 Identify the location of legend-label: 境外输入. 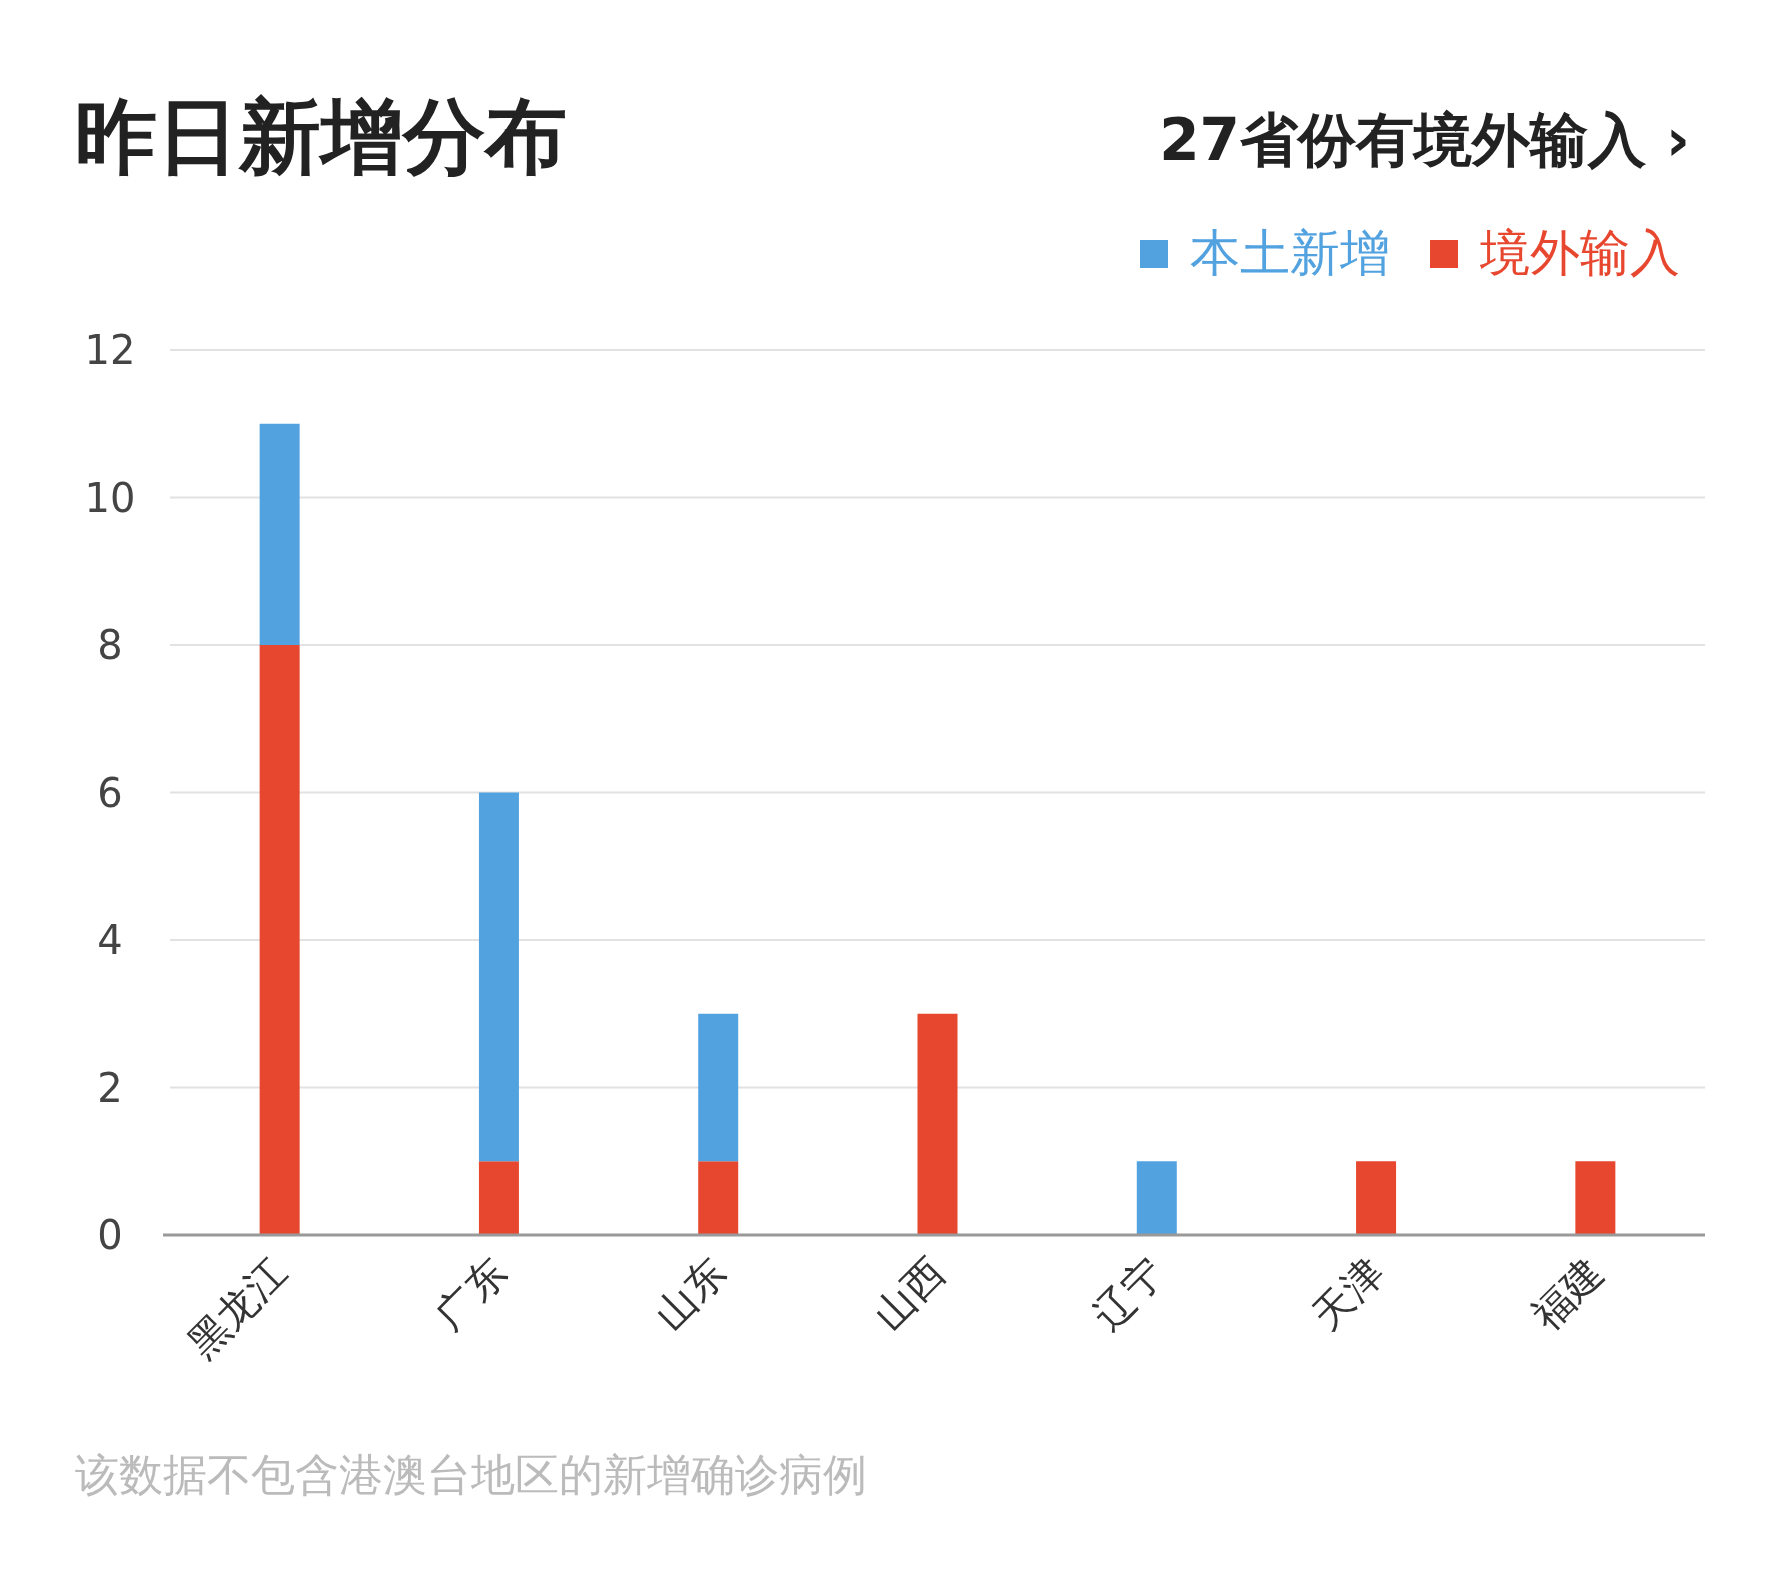
(1579, 253).